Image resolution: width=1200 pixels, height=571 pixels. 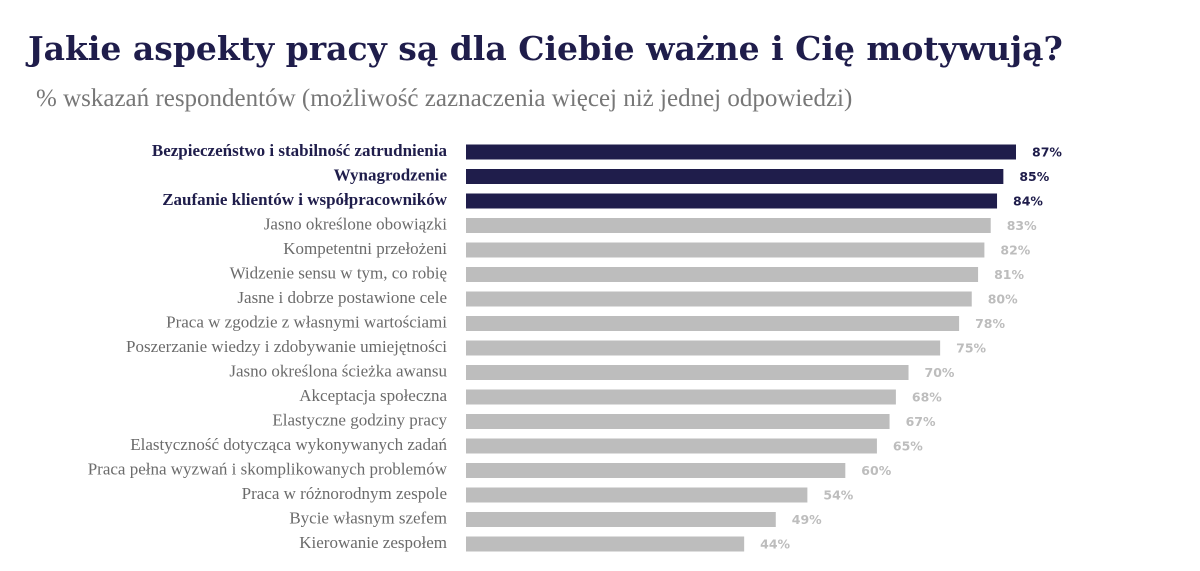 I want to click on category-label: Kompetentni przełożeni, so click(x=365, y=248).